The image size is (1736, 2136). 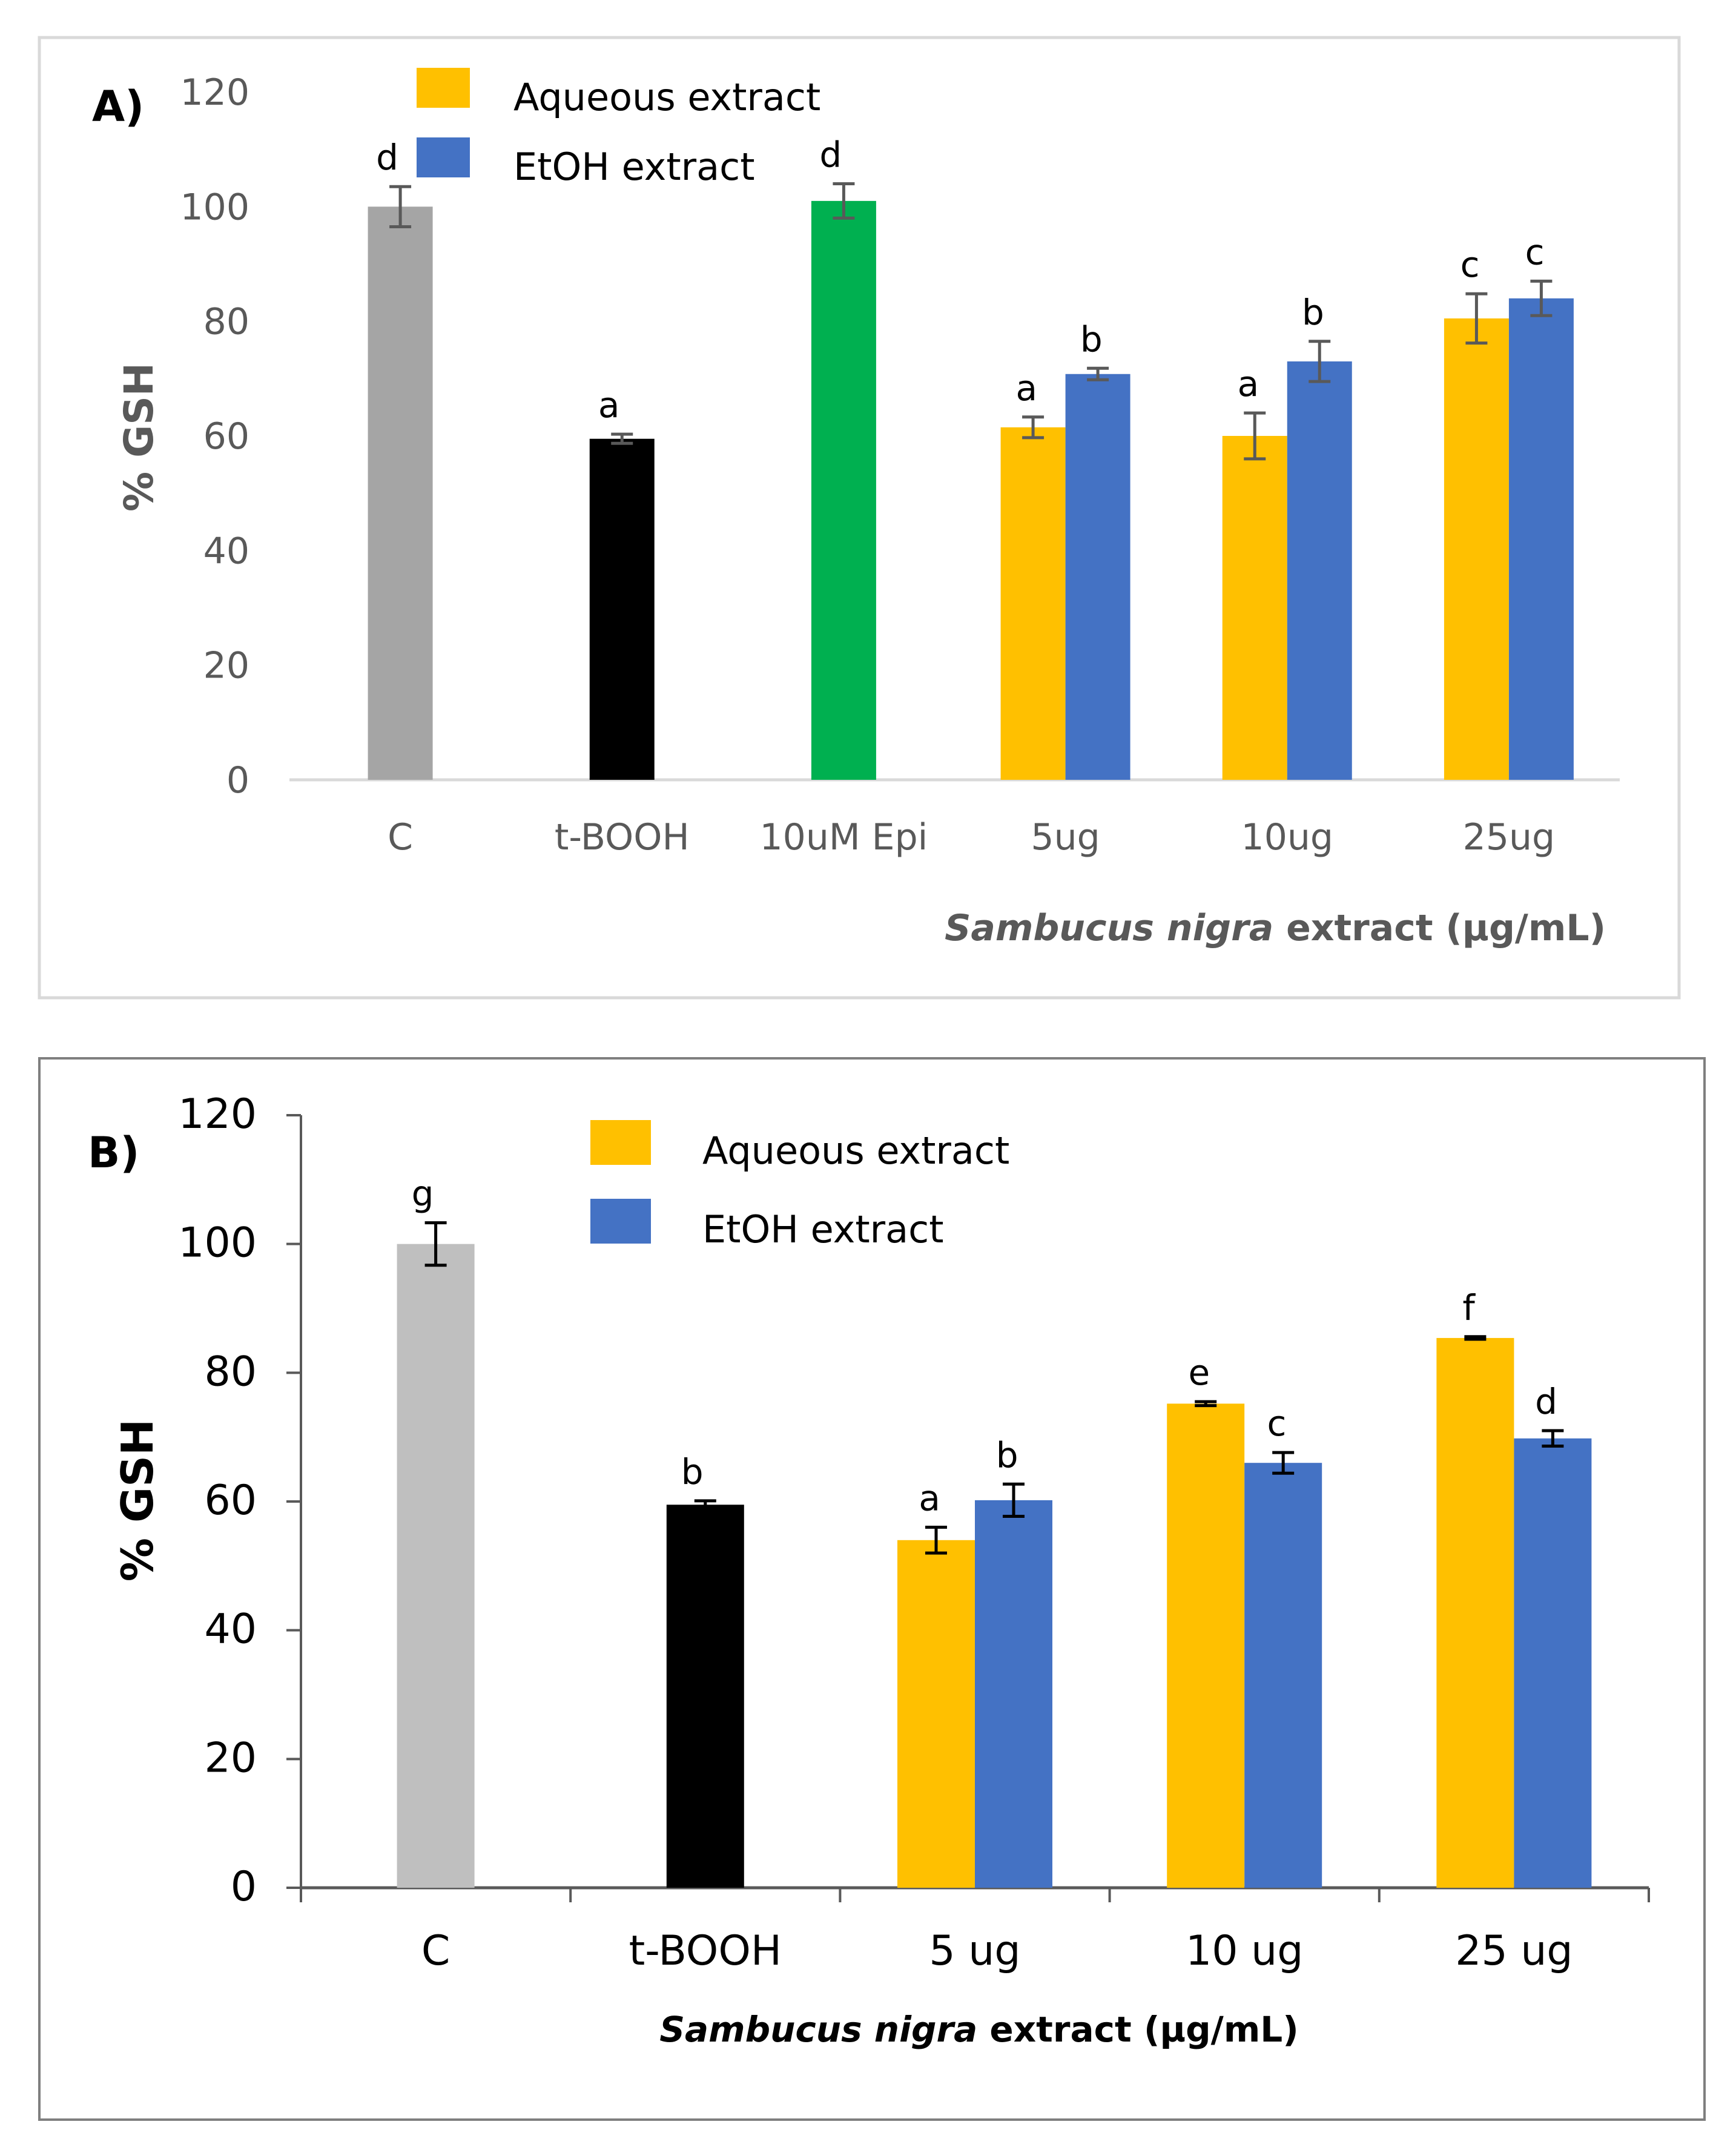 What do you see at coordinates (230, 1501) in the screenshot?
I see `panel-b-y-tick-label: 60` at bounding box center [230, 1501].